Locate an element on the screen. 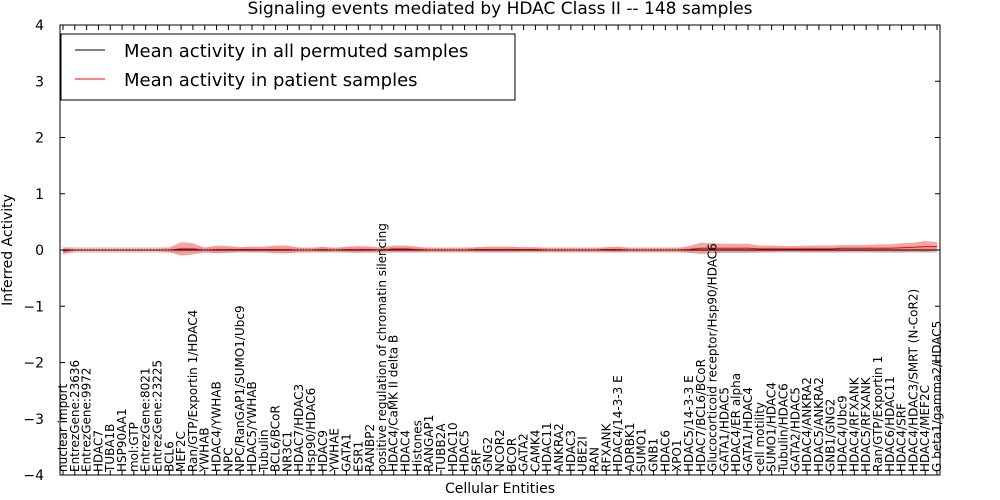 Image resolution: width=1000 pixels, height=500 pixels. x-category-label: Ran/GTP/Exportin 1/HDAC4 is located at coordinates (193, 391).